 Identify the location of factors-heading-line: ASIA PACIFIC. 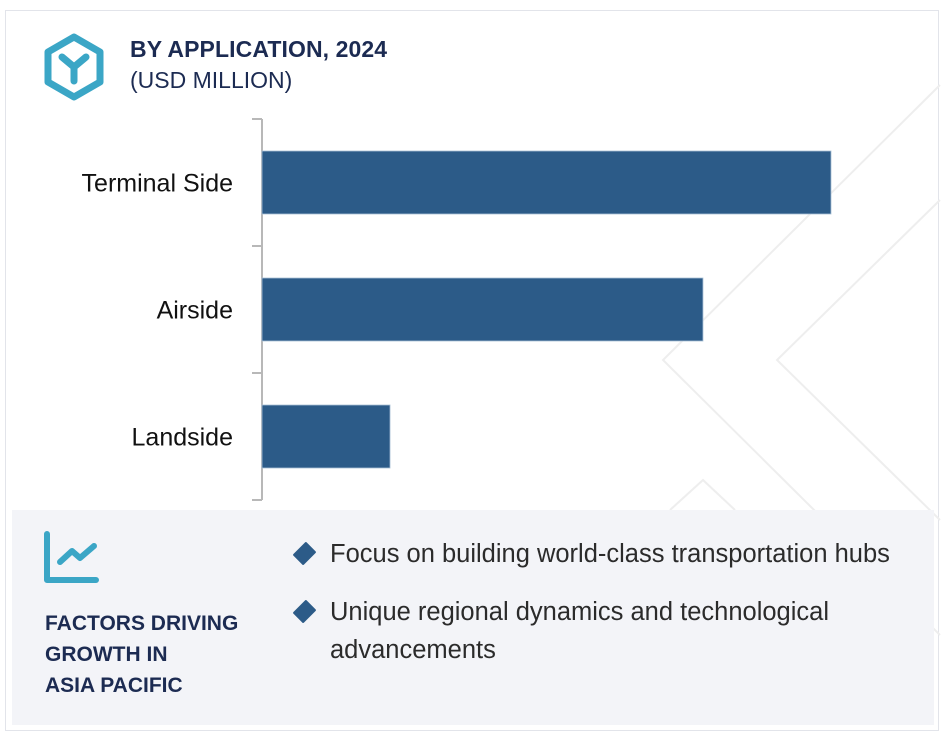
(114, 685).